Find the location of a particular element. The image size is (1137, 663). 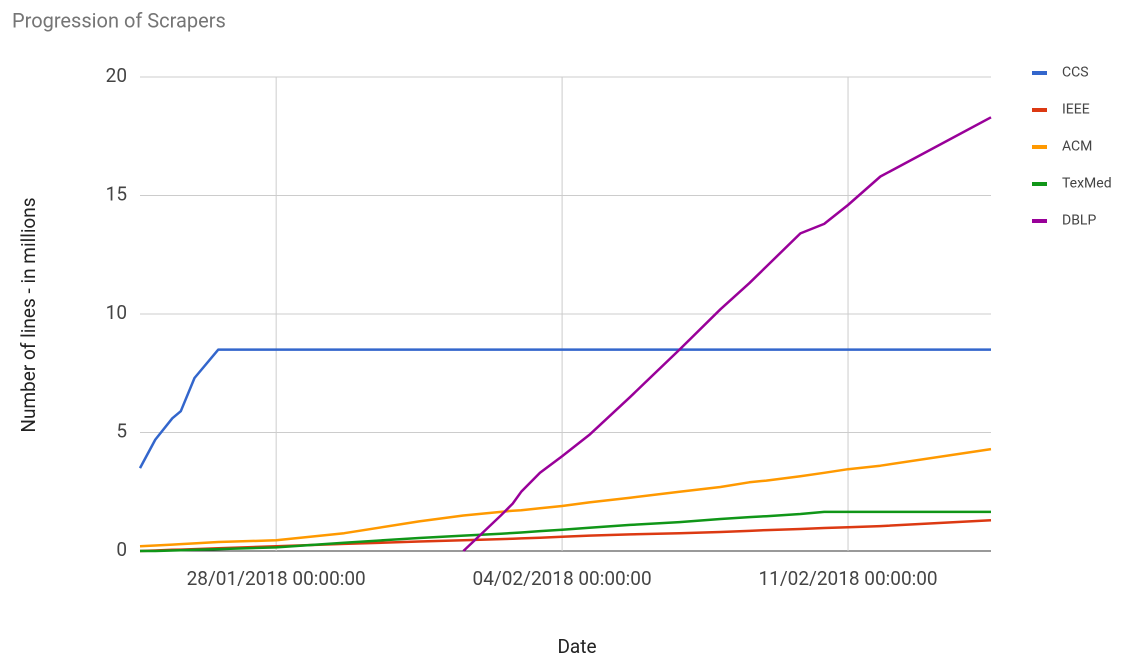

legend-label: TexMed is located at coordinates (1087, 184).